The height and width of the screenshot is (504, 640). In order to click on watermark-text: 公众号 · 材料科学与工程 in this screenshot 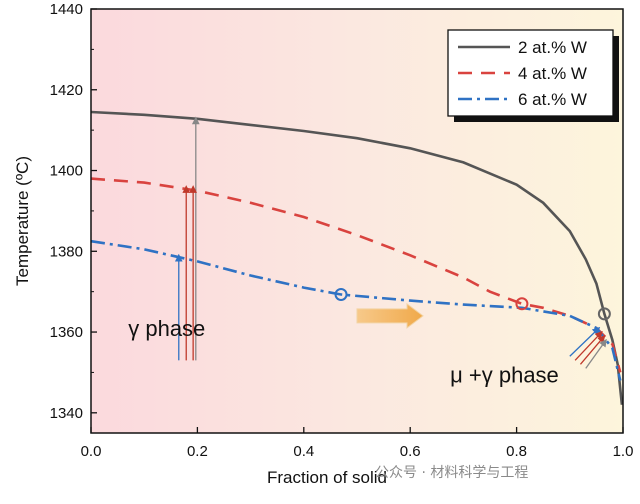, I will do `click(452, 473)`.